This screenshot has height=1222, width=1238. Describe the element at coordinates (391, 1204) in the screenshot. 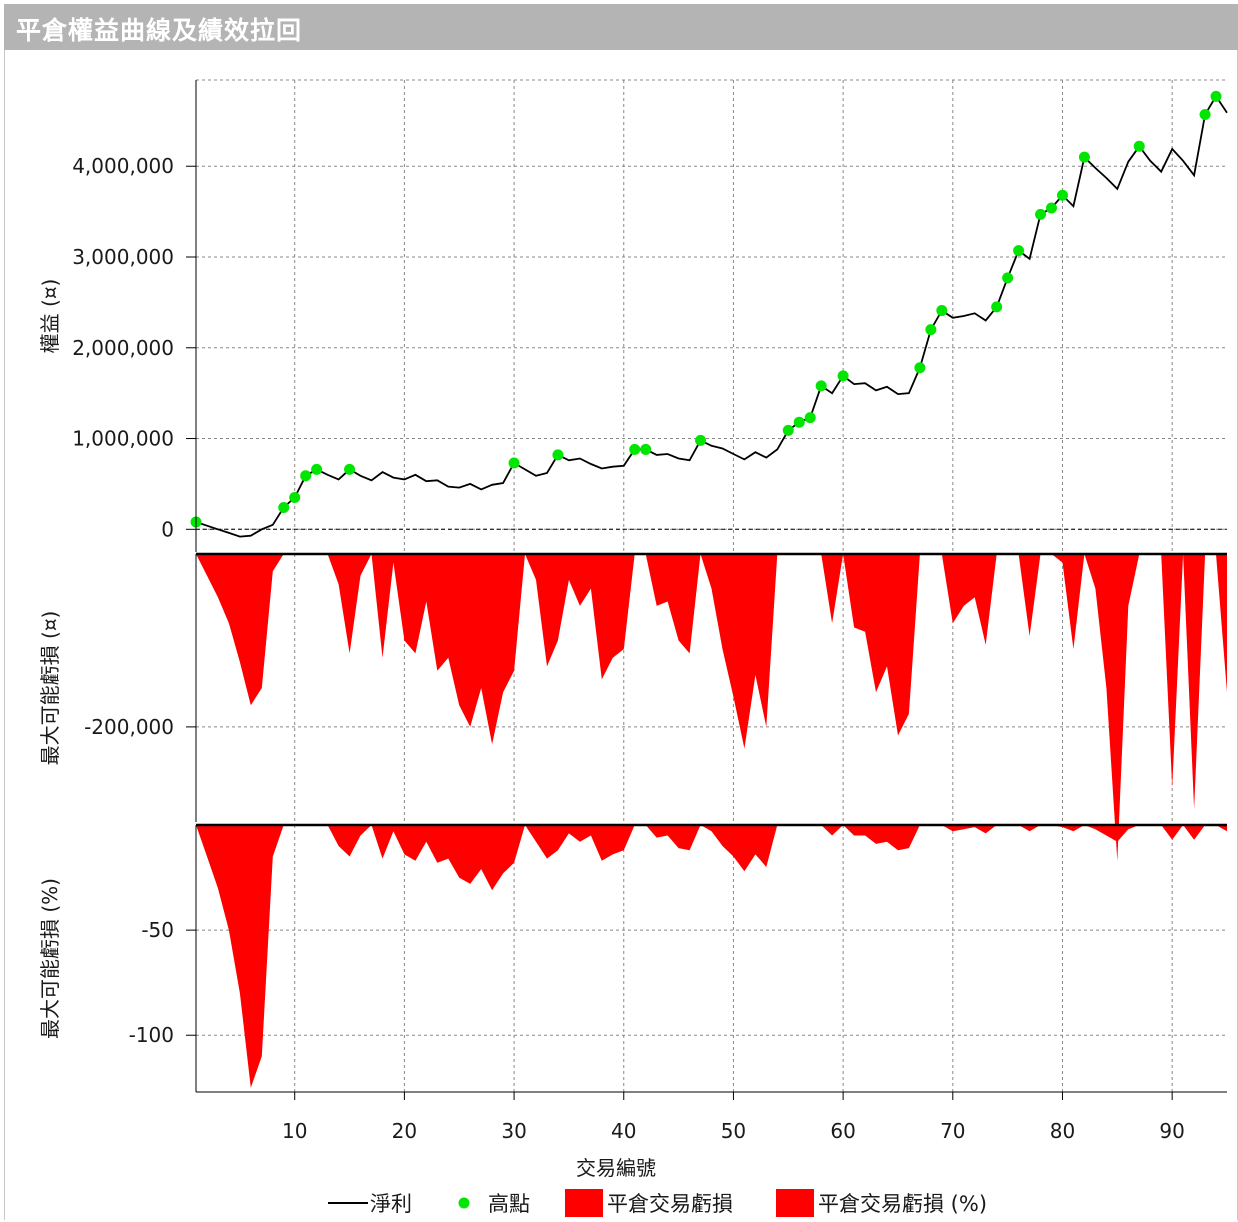

I see `legend-label: 淨利` at that location.